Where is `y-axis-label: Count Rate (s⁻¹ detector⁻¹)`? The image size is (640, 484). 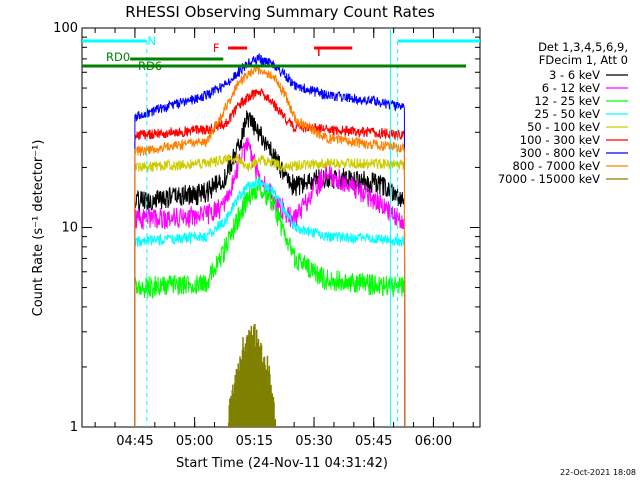 y-axis-label: Count Rate (s⁻¹ detector⁻¹) is located at coordinates (38, 228).